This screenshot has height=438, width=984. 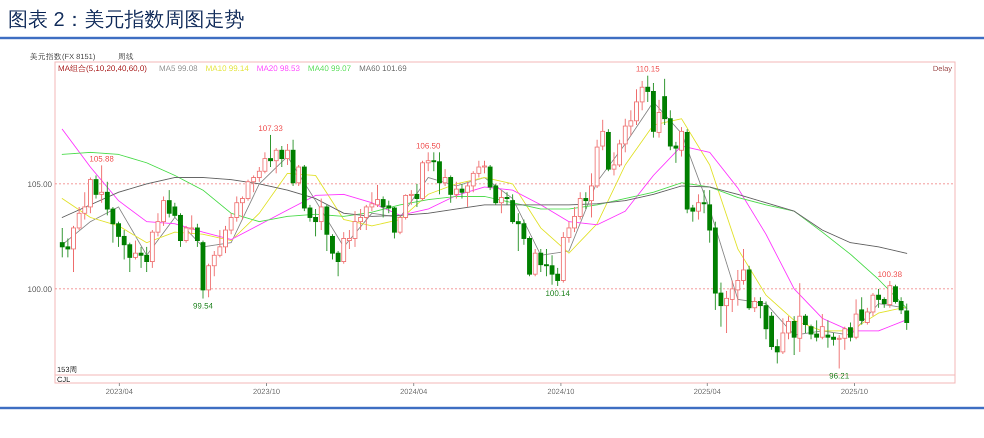 What do you see at coordinates (890, 274) in the screenshot?
I see `annotation: 100.38` at bounding box center [890, 274].